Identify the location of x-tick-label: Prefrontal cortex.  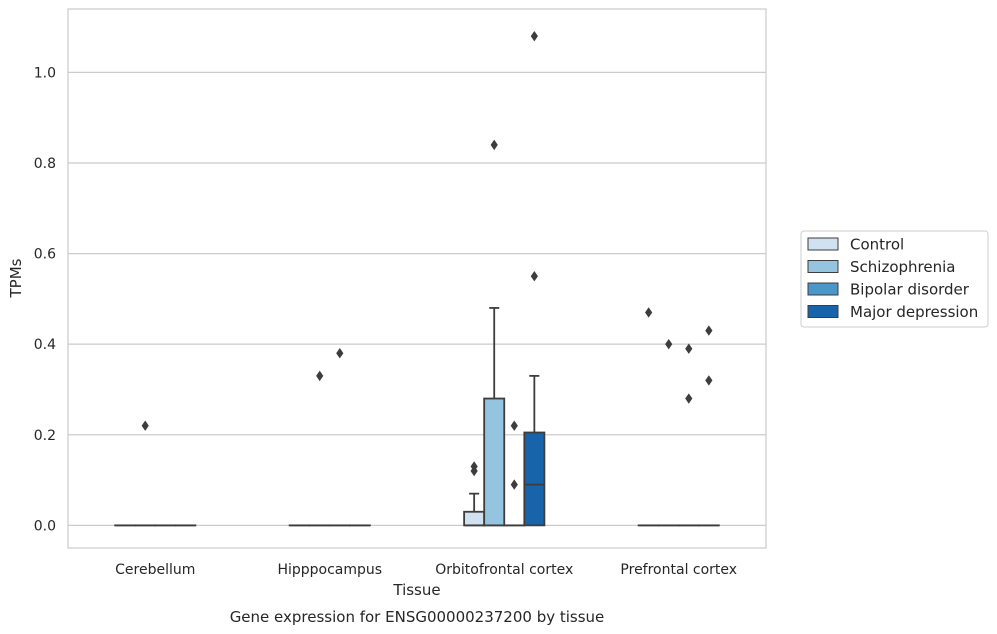
(678, 570).